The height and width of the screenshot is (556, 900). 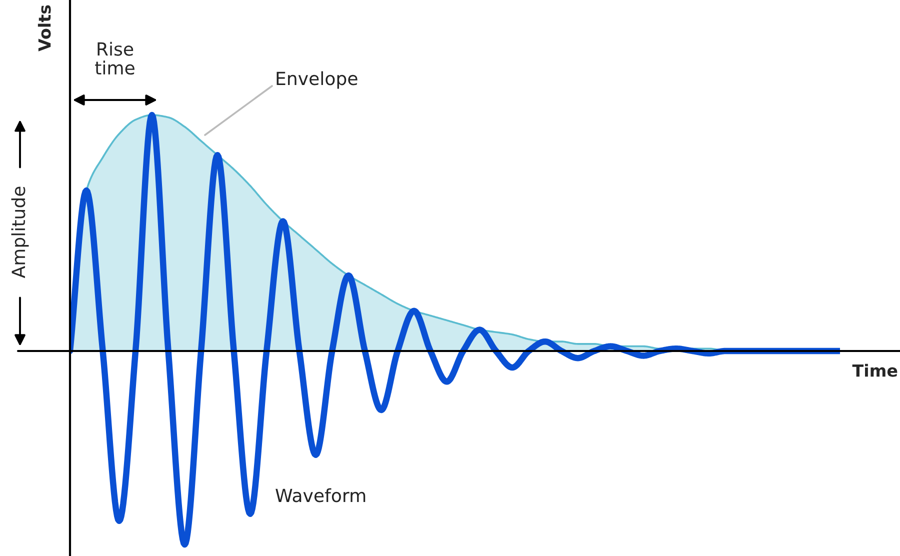 I want to click on x-axis-title: Time, so click(x=875, y=370).